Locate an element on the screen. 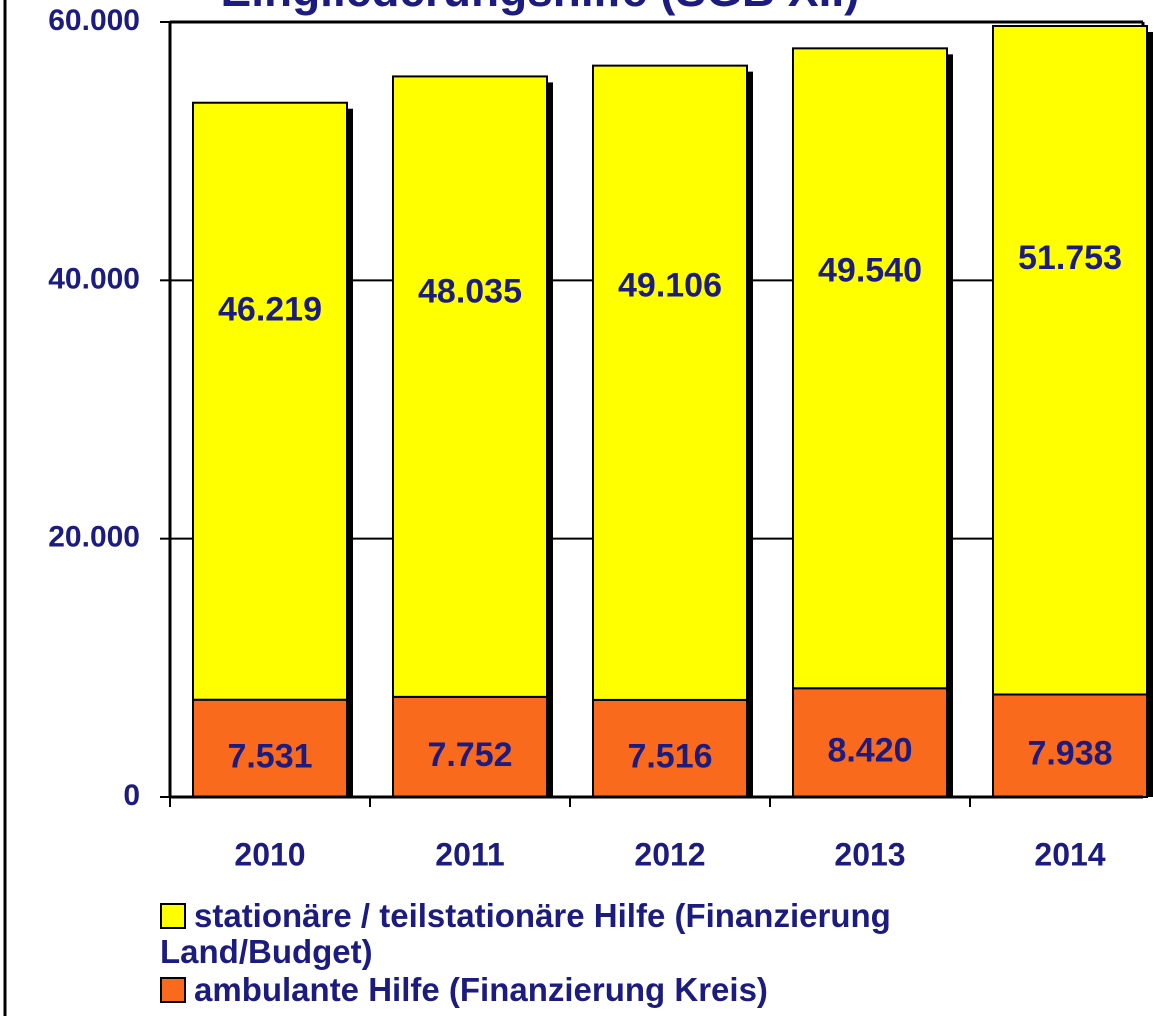 This screenshot has width=1153, height=1016. x-tick-label: 2013 is located at coordinates (869, 854).